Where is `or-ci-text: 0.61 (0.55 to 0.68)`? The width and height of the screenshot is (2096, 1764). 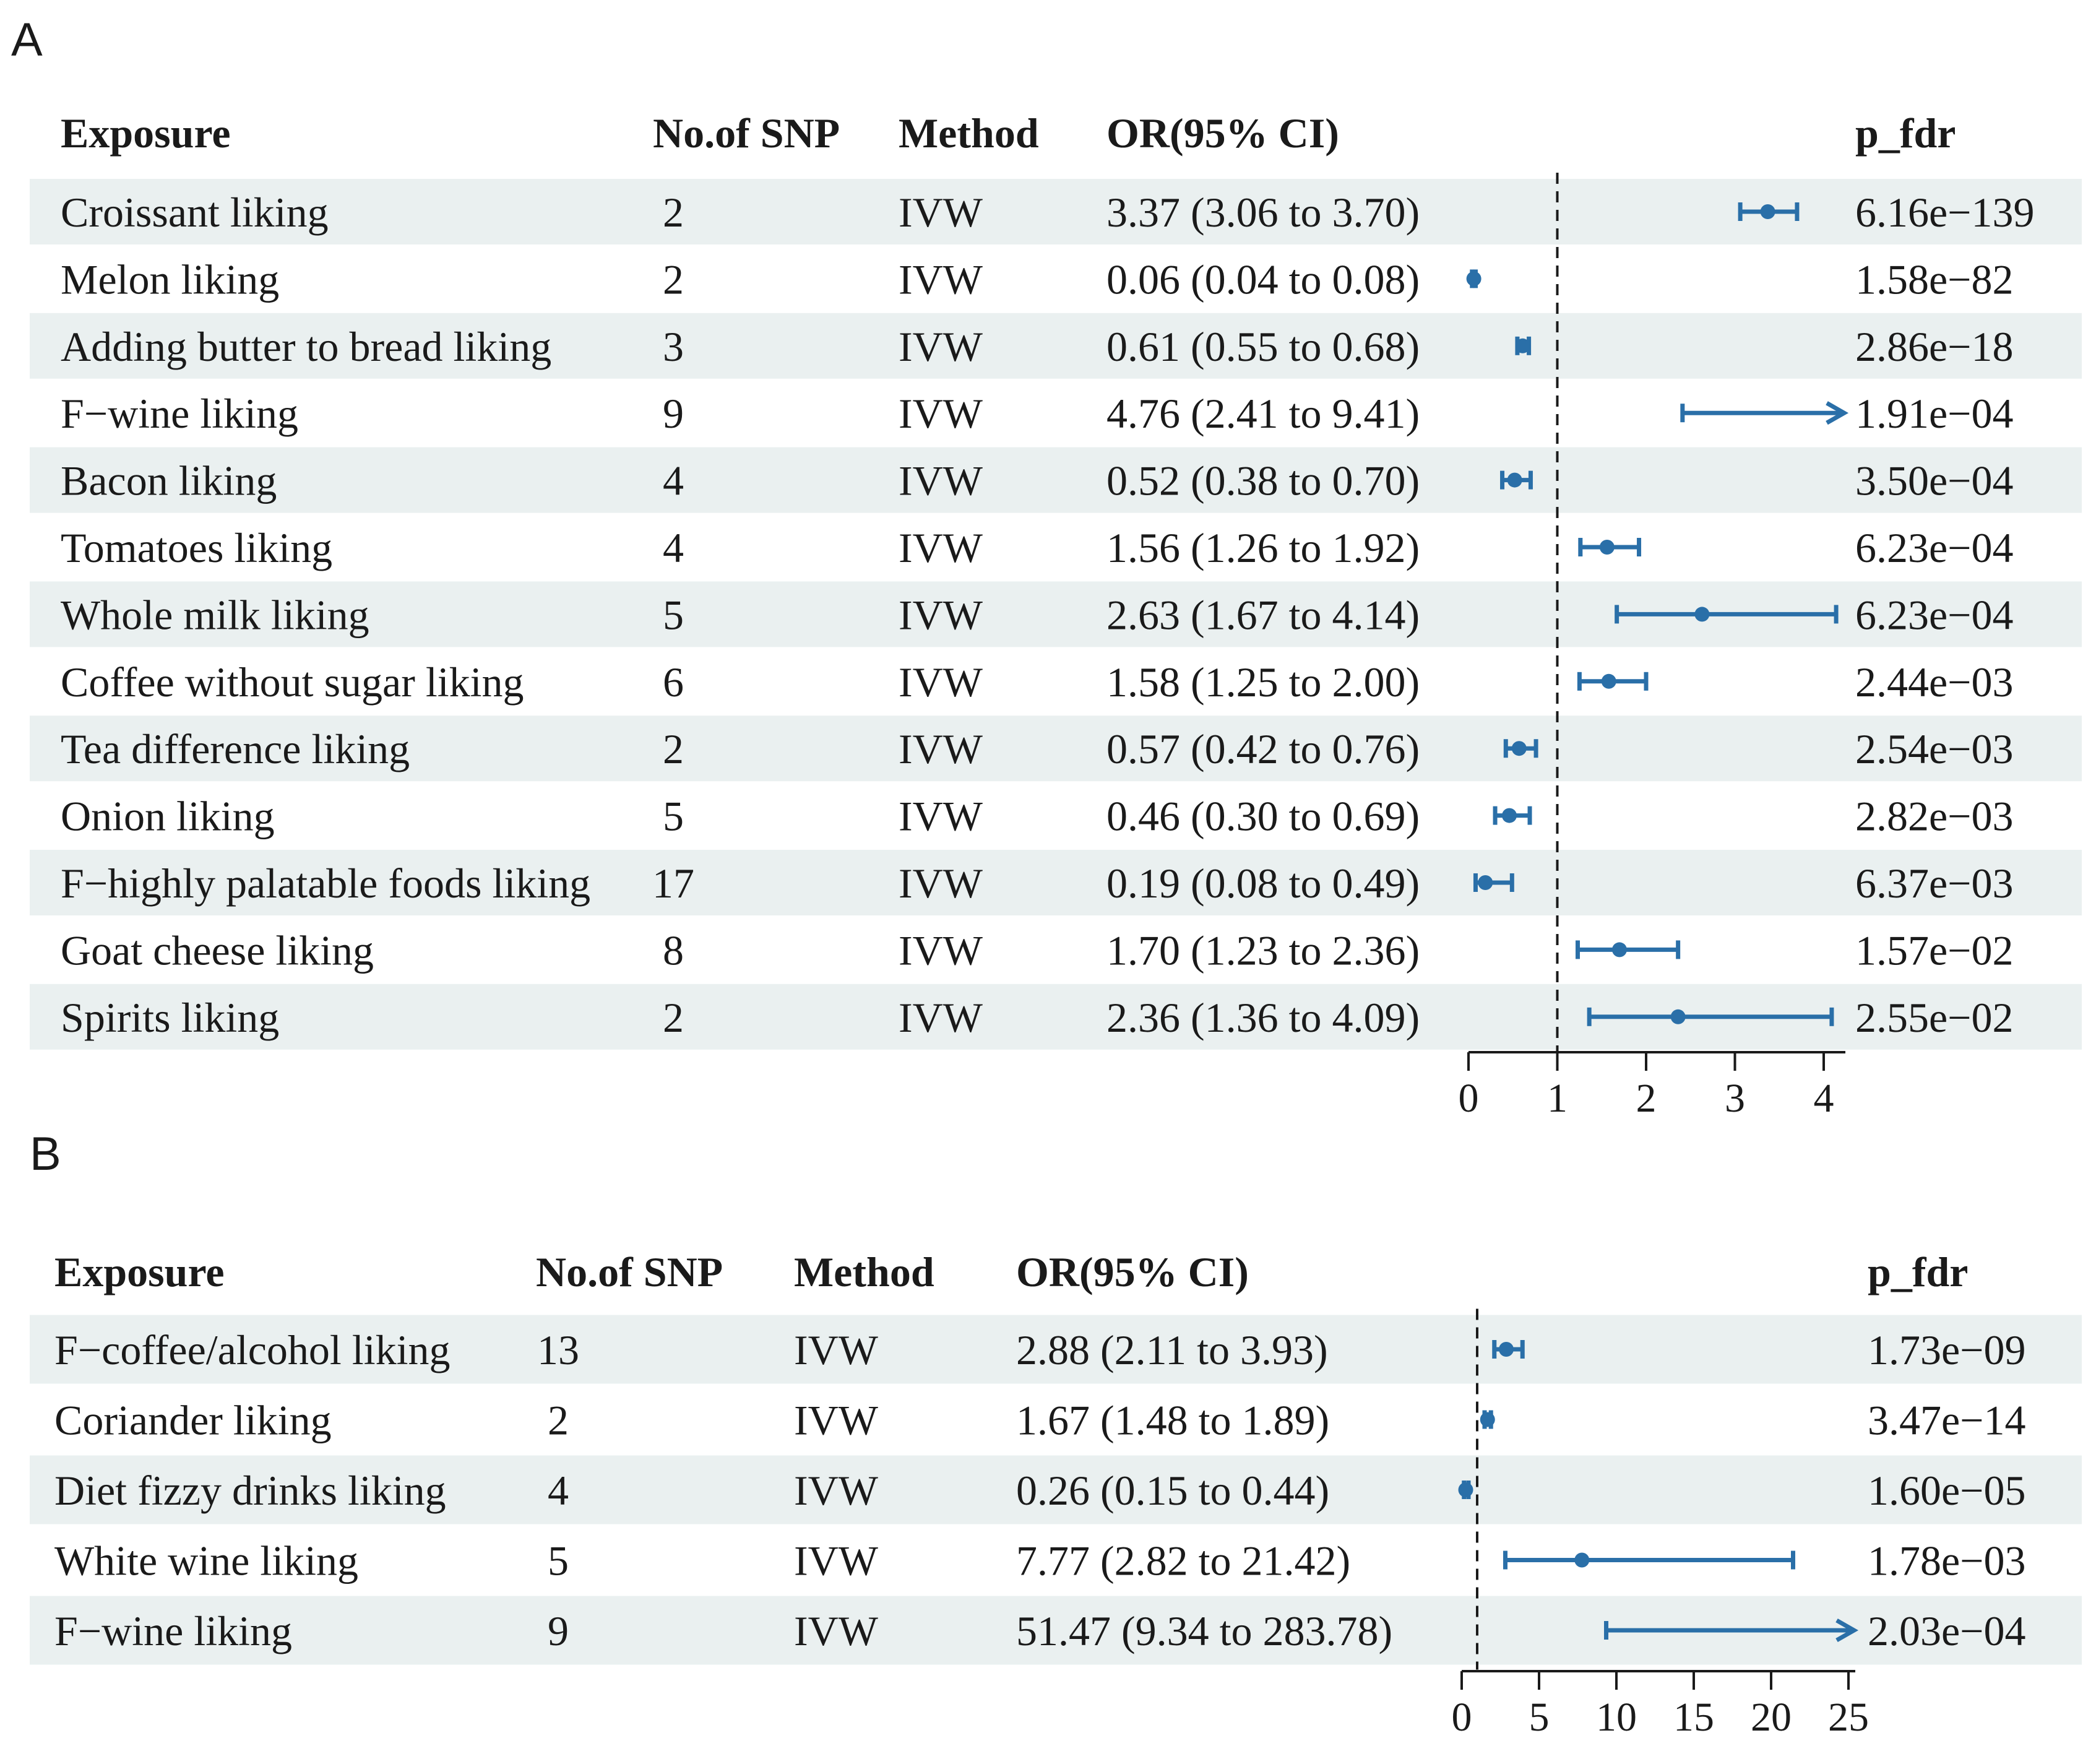 or-ci-text: 0.61 (0.55 to 0.68) is located at coordinates (1263, 346).